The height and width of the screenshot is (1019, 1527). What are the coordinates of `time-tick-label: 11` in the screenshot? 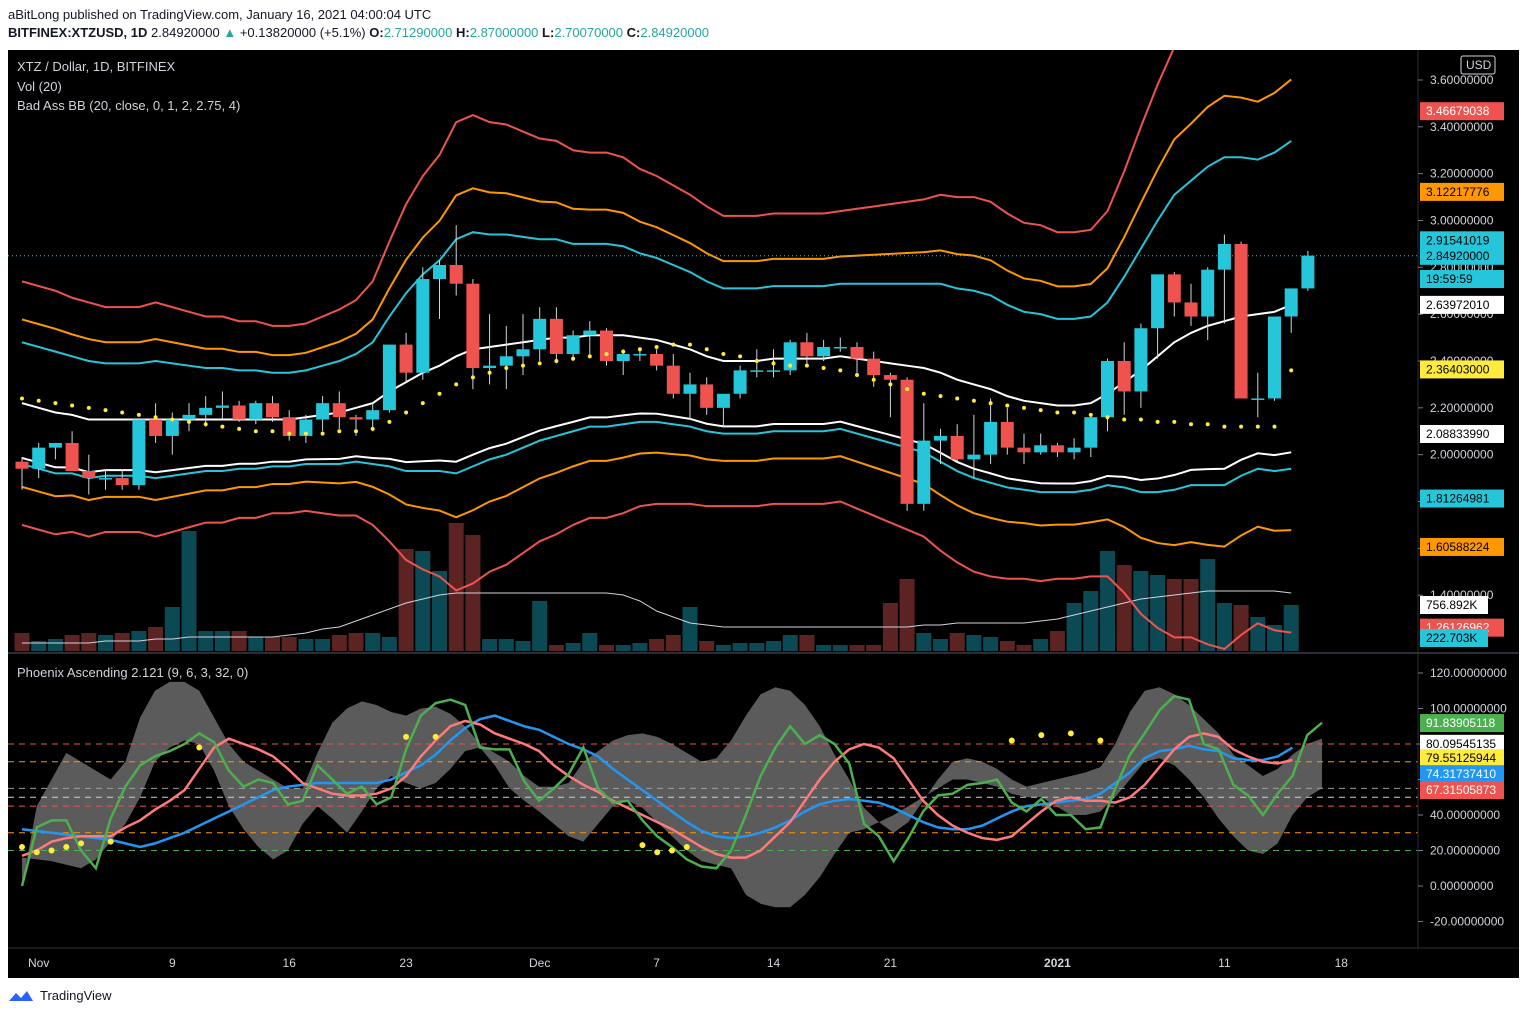 It's located at (1224, 963).